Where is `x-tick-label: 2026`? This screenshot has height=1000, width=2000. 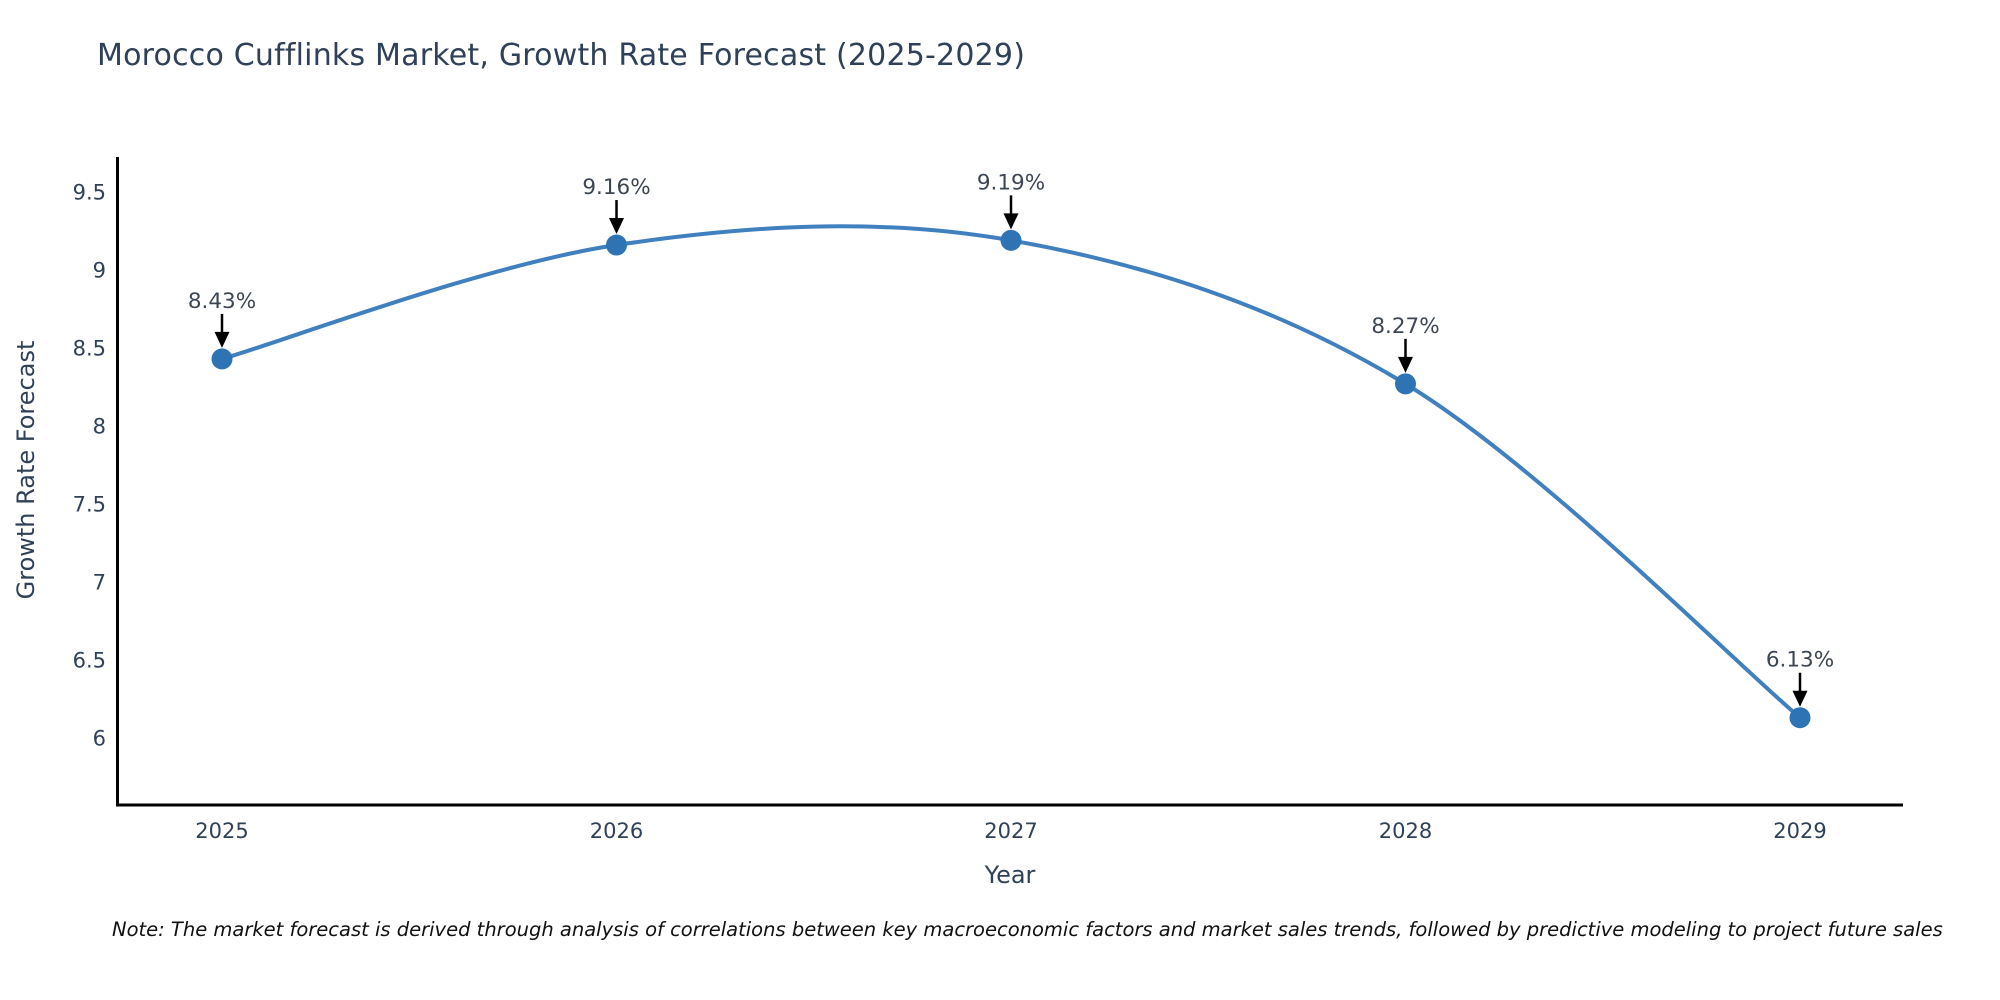 x-tick-label: 2026 is located at coordinates (616, 831).